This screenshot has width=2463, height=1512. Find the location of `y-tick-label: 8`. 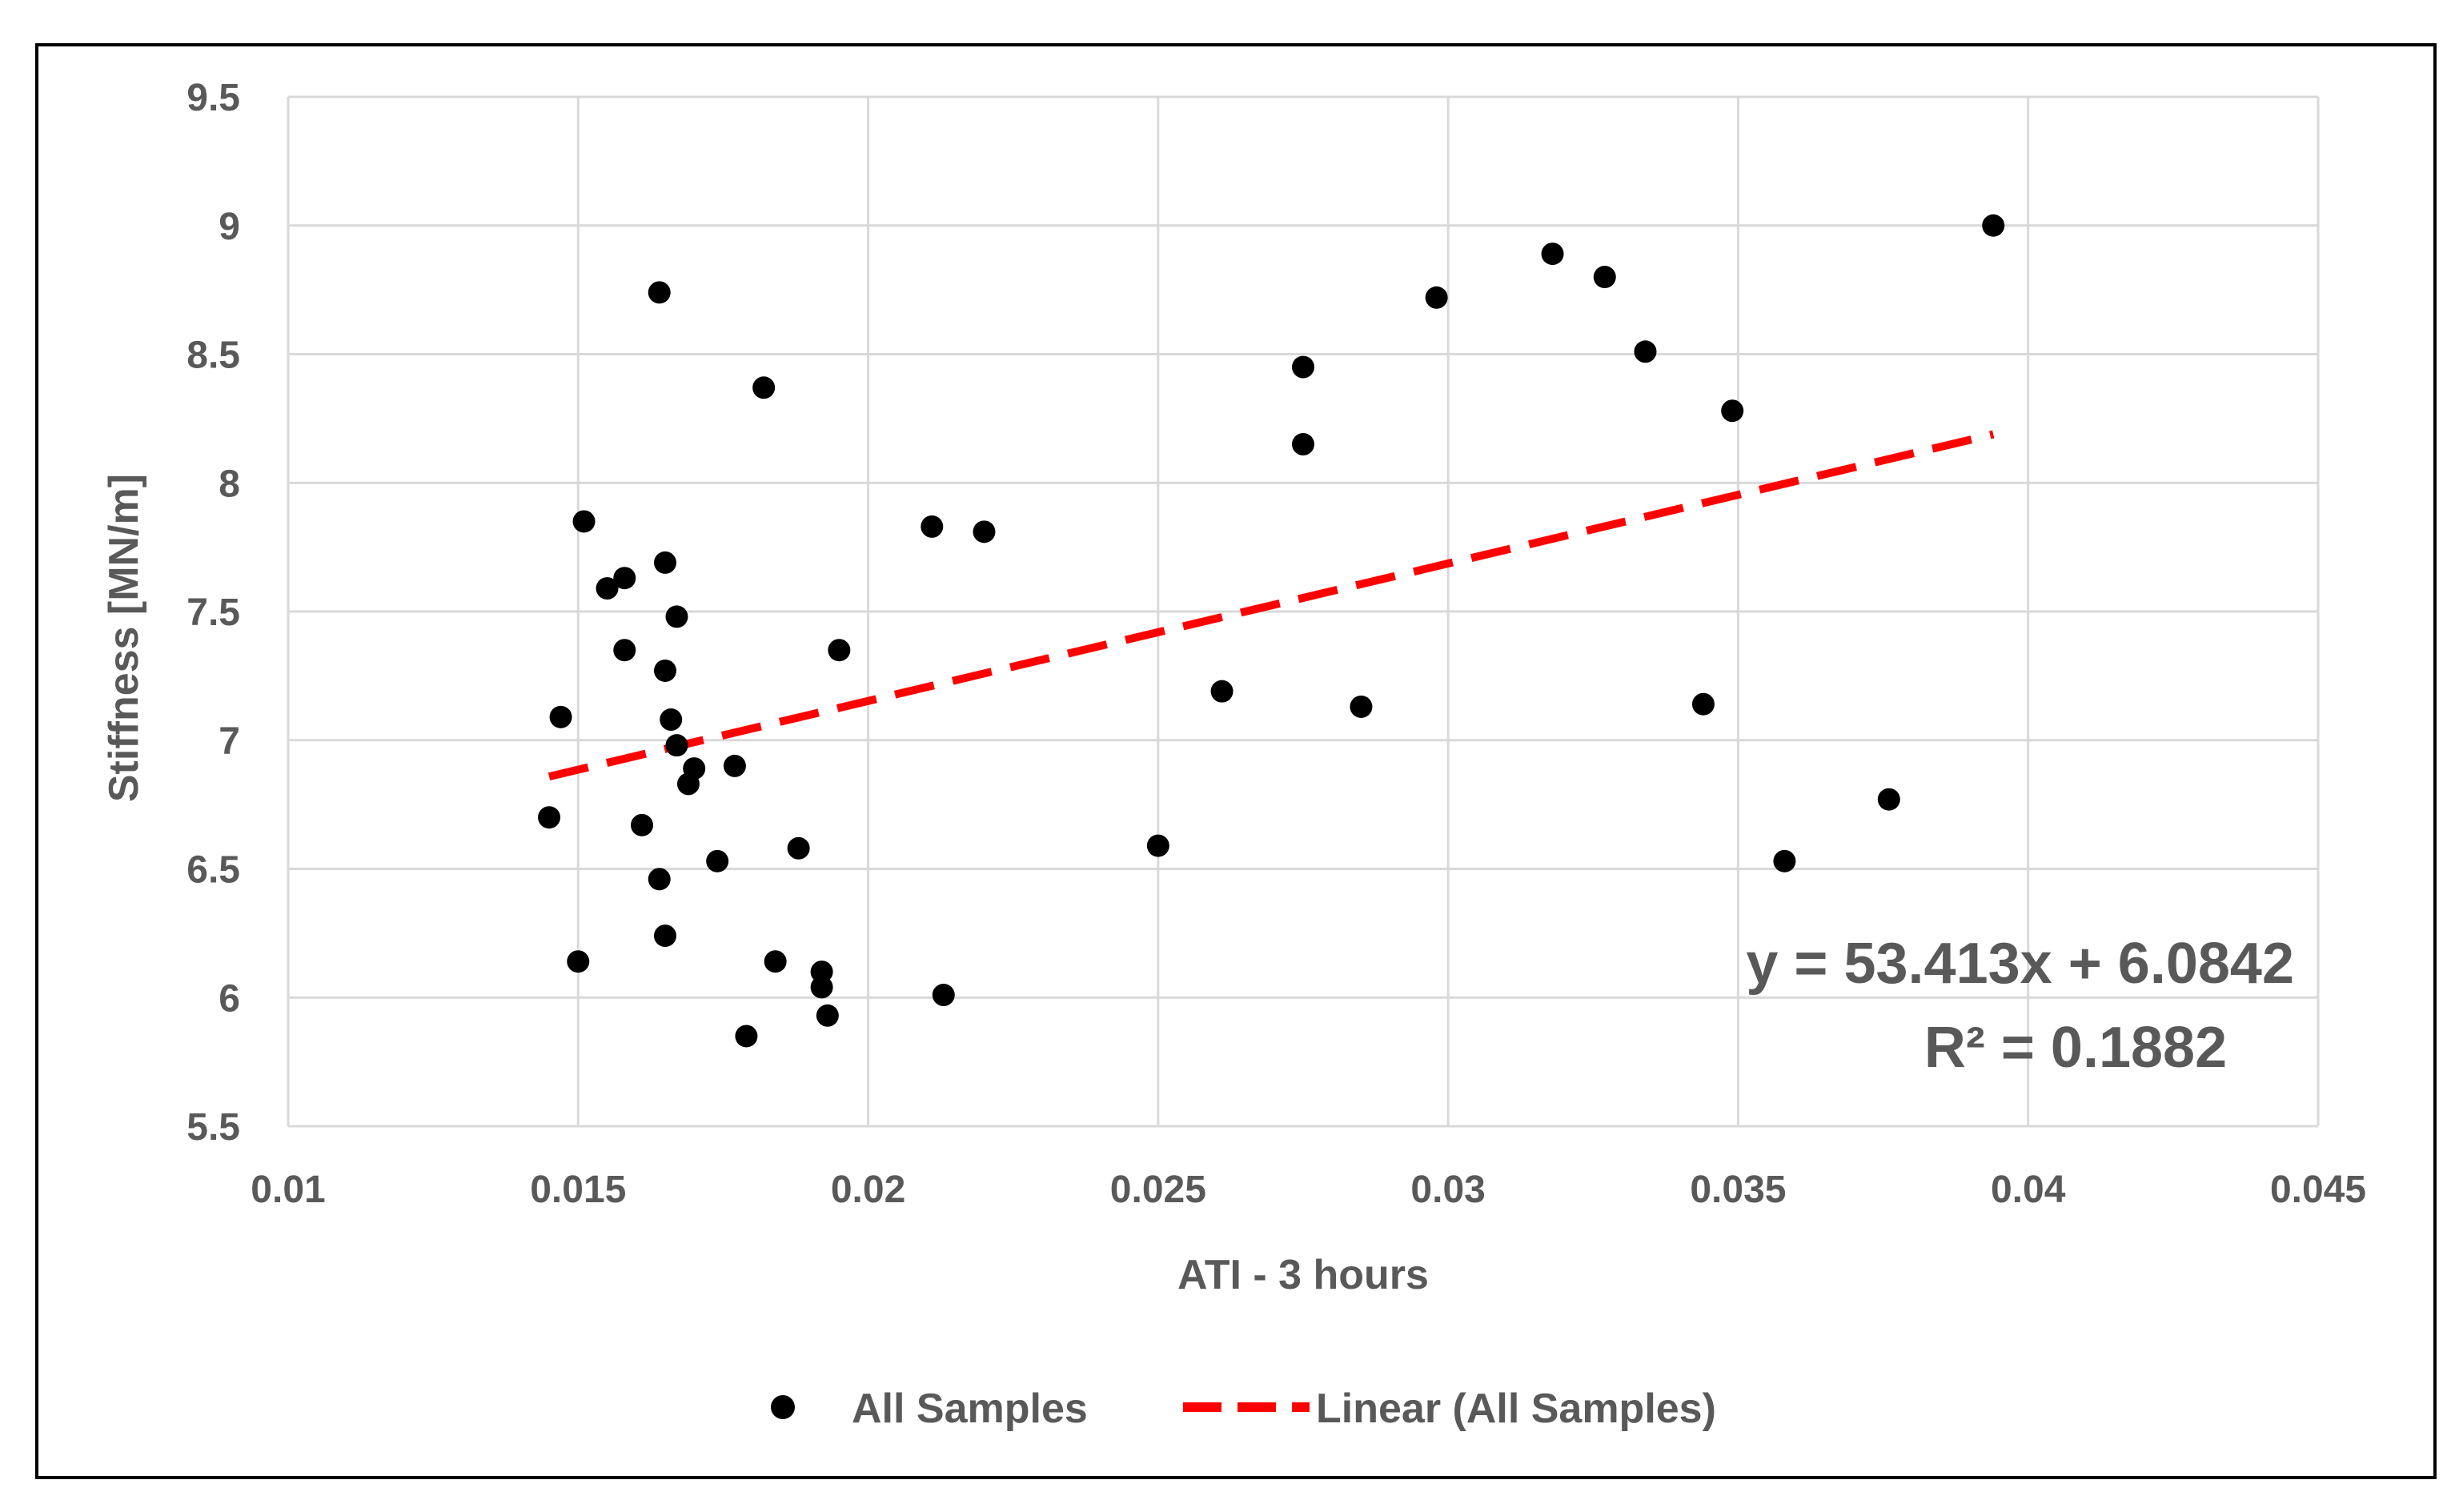

y-tick-label: 8 is located at coordinates (230, 484).